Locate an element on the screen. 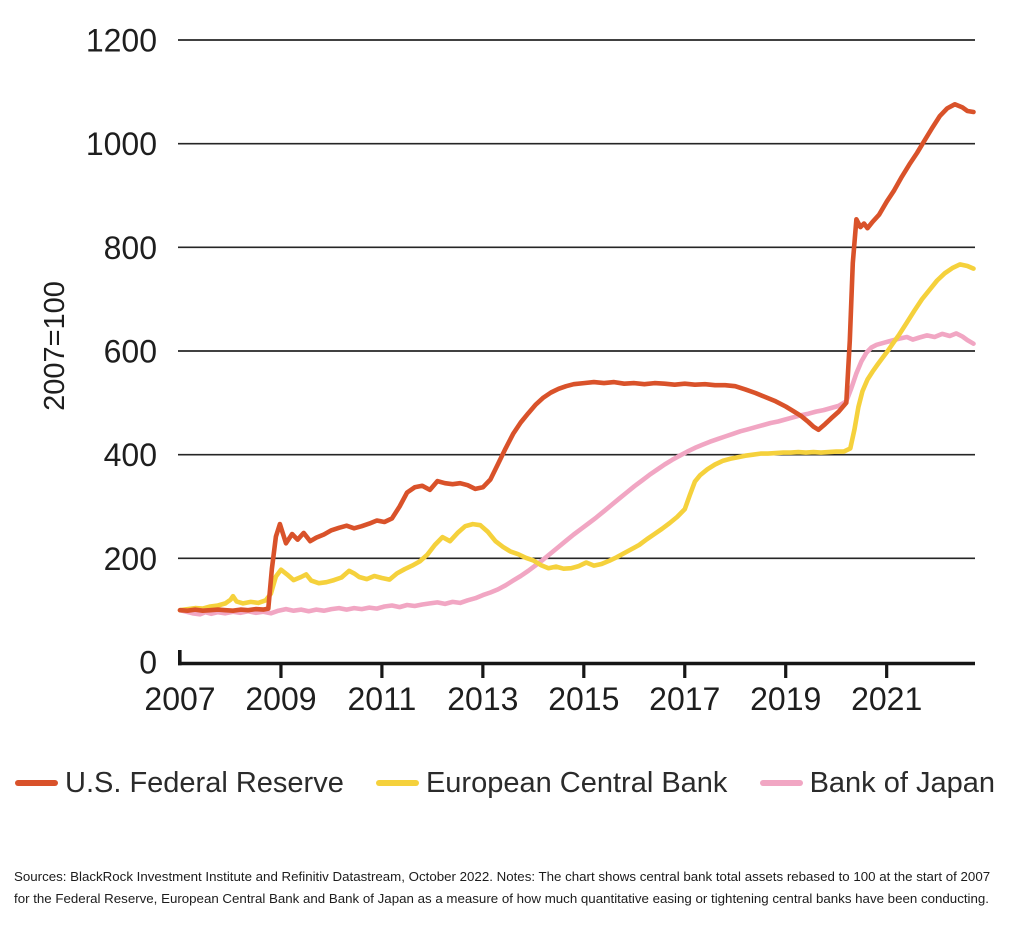 This screenshot has width=1010, height=952. legend-label-bank-of-japan: Bank of Japan is located at coordinates (902, 782).